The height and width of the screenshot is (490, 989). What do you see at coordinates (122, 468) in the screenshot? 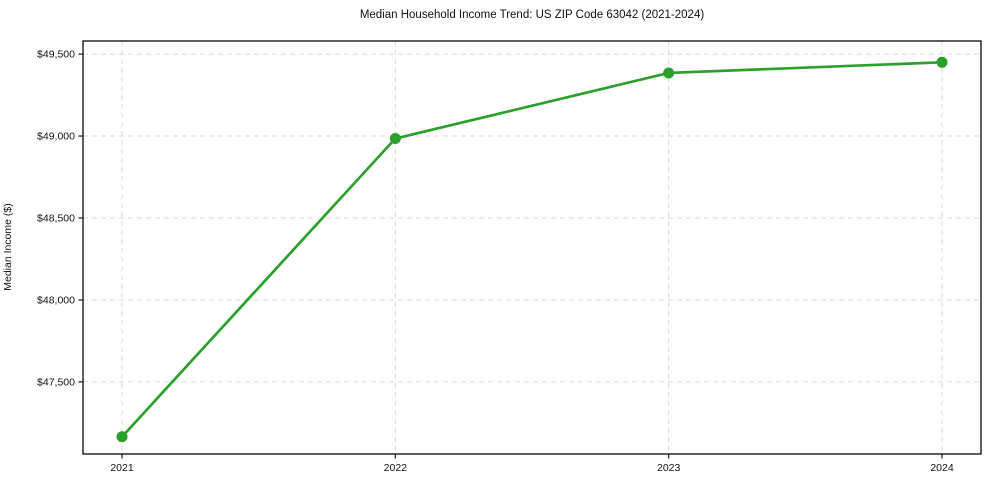
I see `x-tick-label: 2021` at bounding box center [122, 468].